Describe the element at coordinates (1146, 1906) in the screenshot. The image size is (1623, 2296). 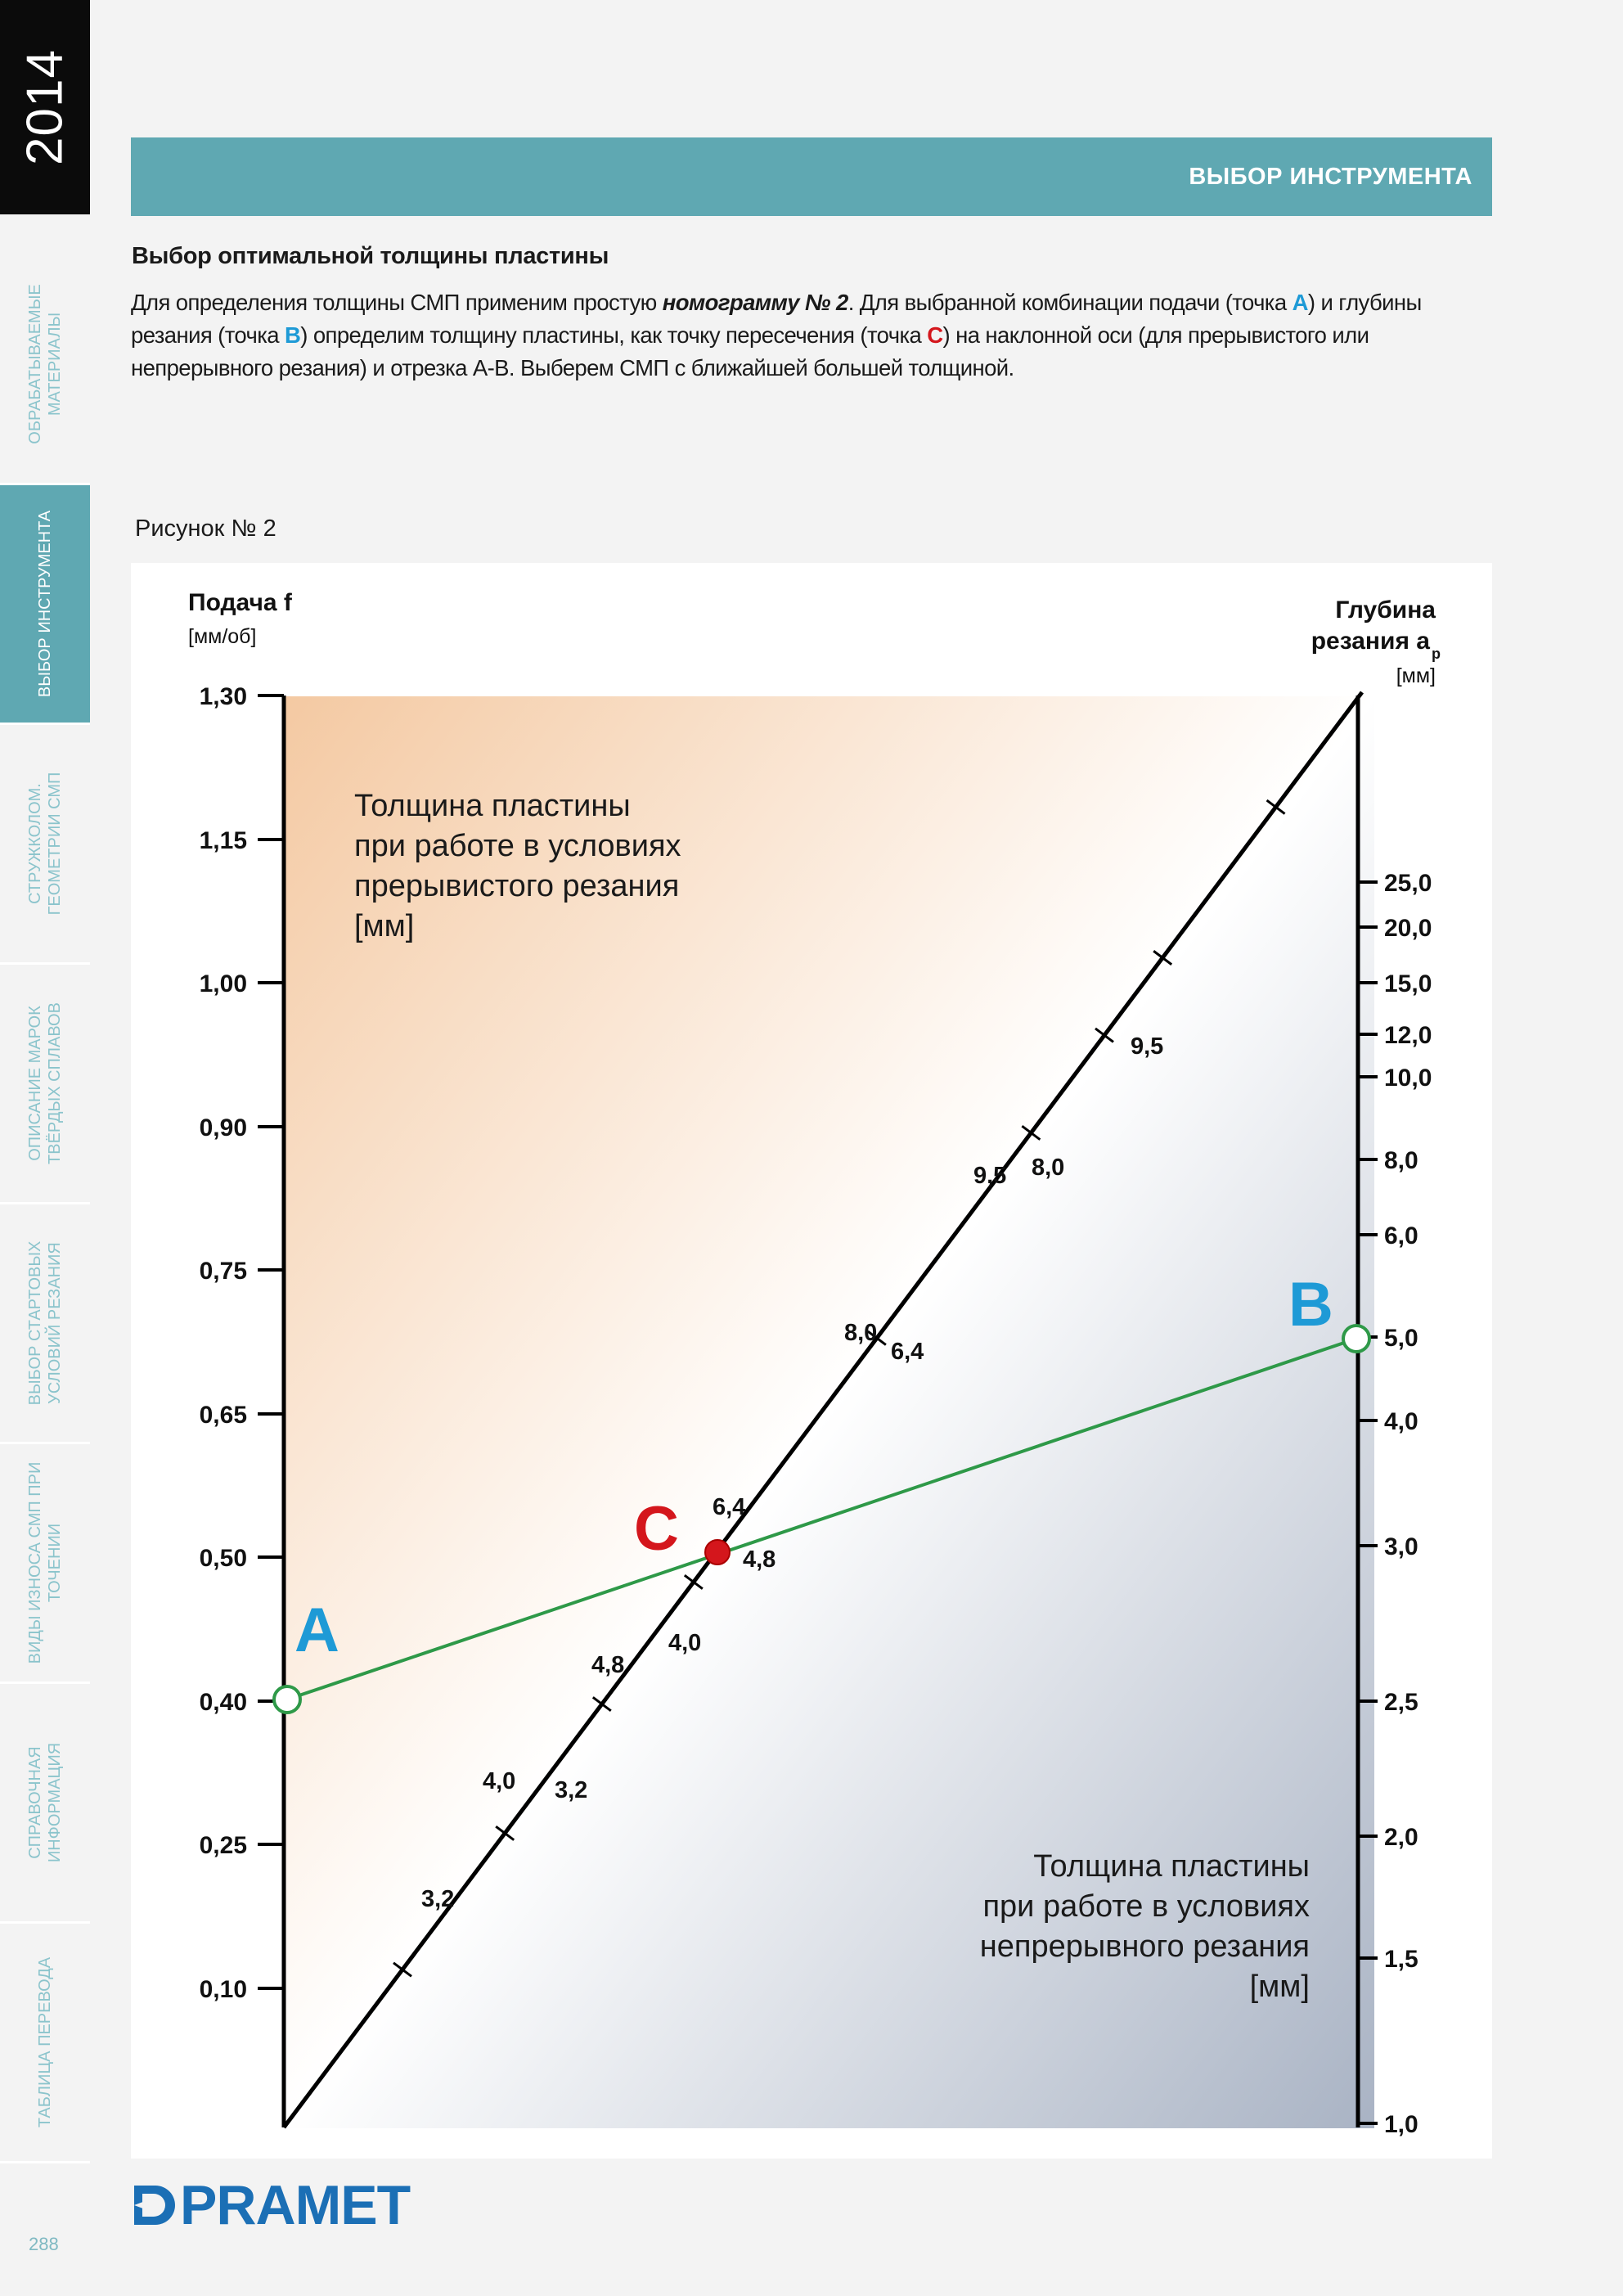
I see `continuous-region-label: при работе в условиях` at that location.